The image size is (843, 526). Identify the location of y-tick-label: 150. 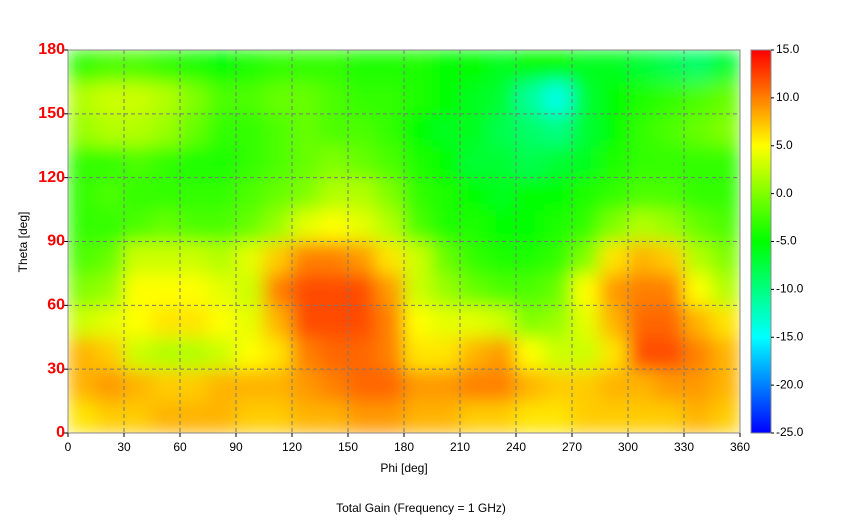
(51, 113).